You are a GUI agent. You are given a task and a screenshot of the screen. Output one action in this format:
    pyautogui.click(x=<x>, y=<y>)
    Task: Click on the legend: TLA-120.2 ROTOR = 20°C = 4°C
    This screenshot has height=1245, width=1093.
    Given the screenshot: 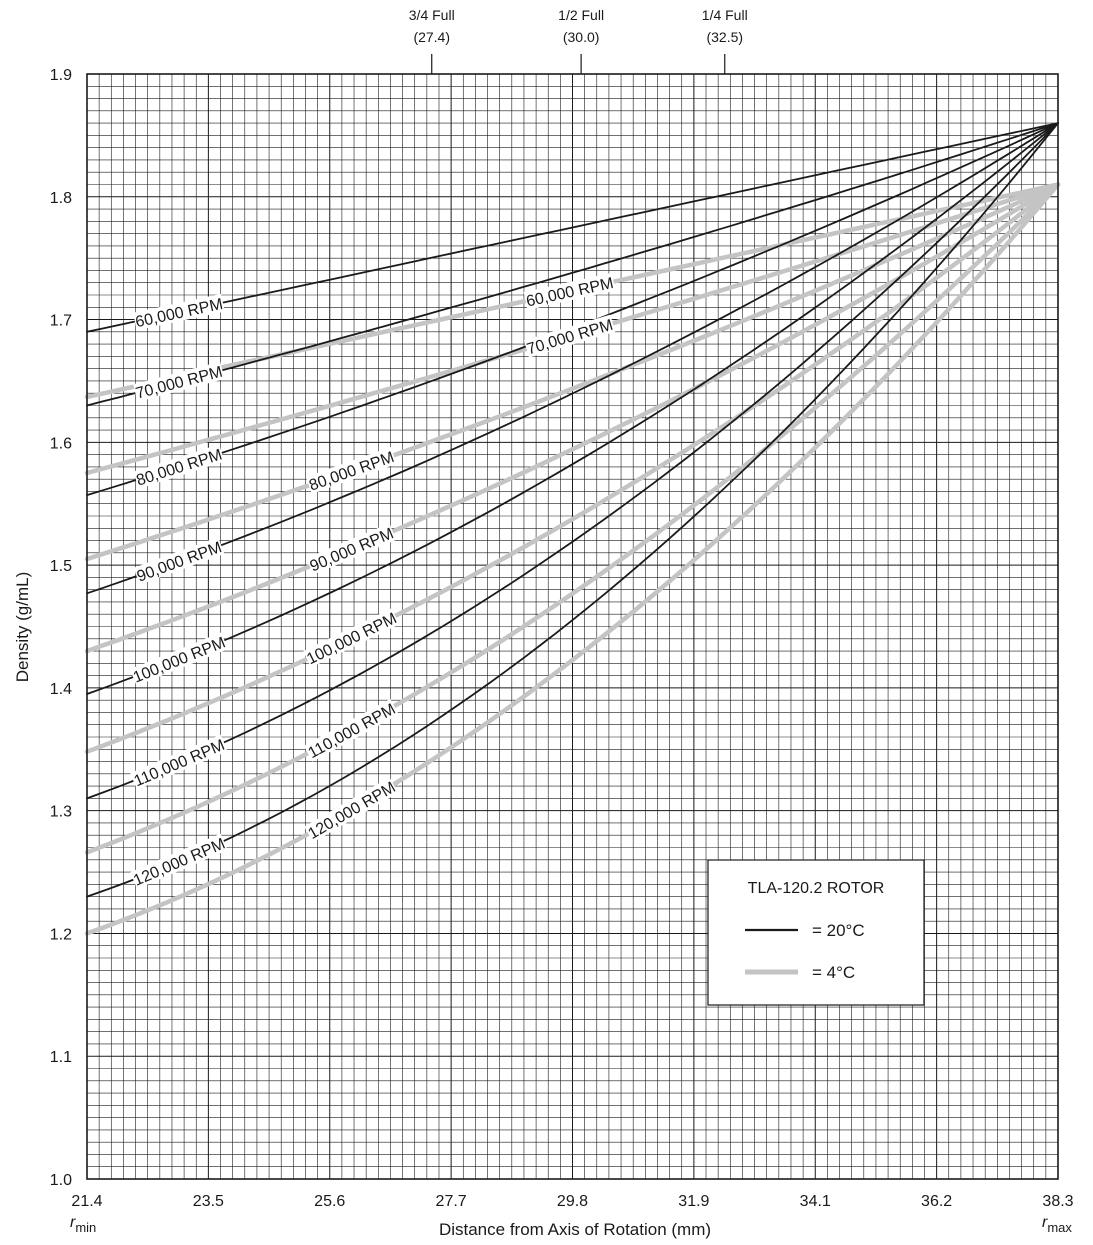 What is the action you would take?
    pyautogui.click(x=816, y=932)
    